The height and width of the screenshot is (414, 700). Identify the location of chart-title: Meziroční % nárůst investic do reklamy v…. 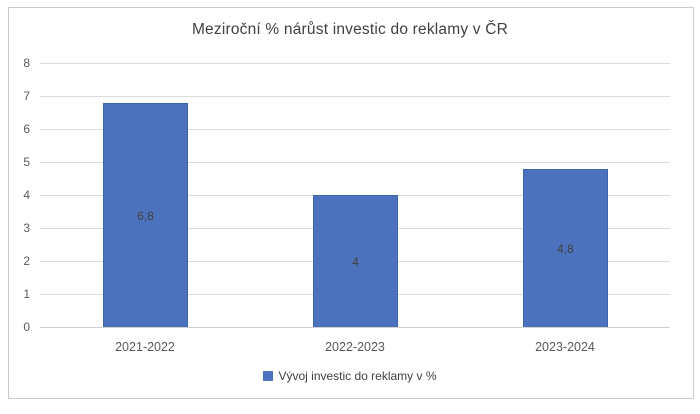
(350, 29).